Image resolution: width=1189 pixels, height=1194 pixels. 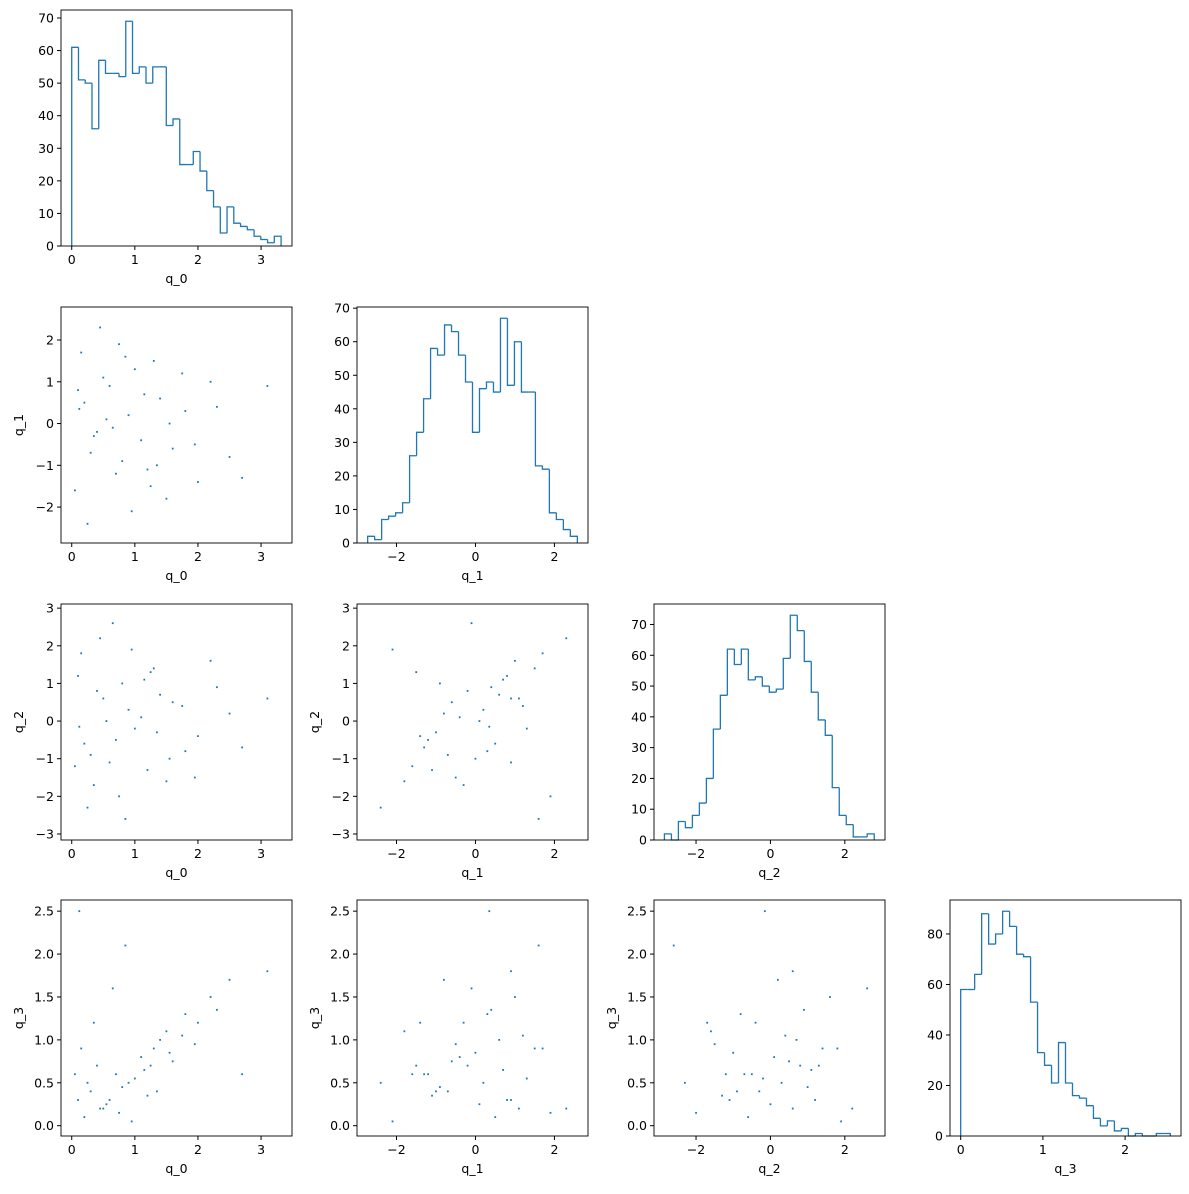 I want to click on y-tick-label: 1.5, so click(x=44, y=996).